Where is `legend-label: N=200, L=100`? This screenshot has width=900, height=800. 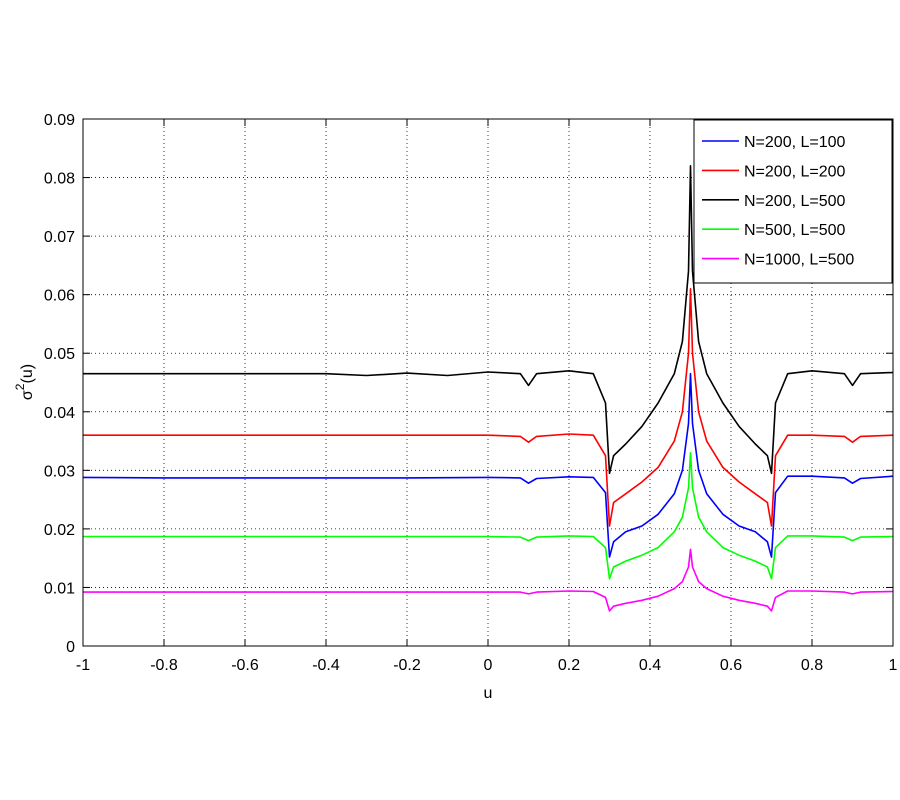 legend-label: N=200, L=100 is located at coordinates (795, 142).